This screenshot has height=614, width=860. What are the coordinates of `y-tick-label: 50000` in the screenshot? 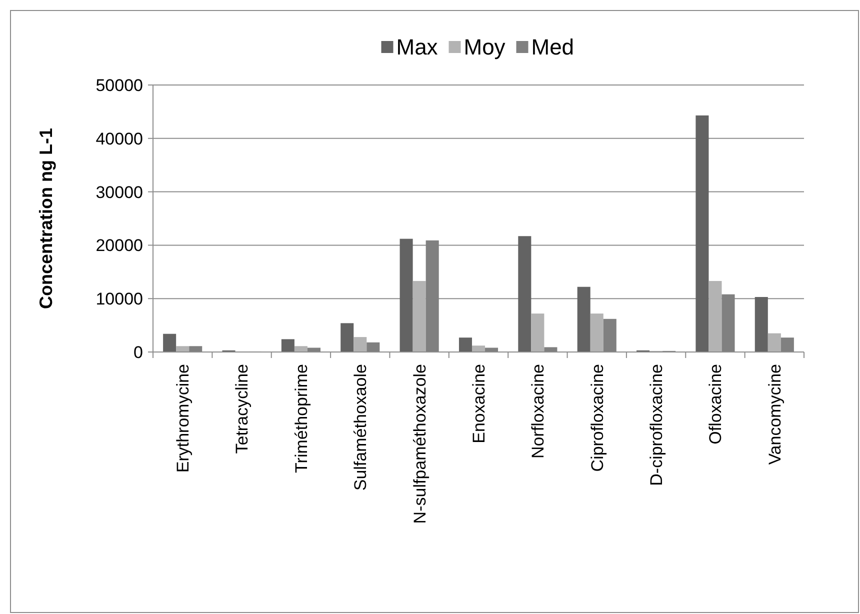 It's located at (119, 85).